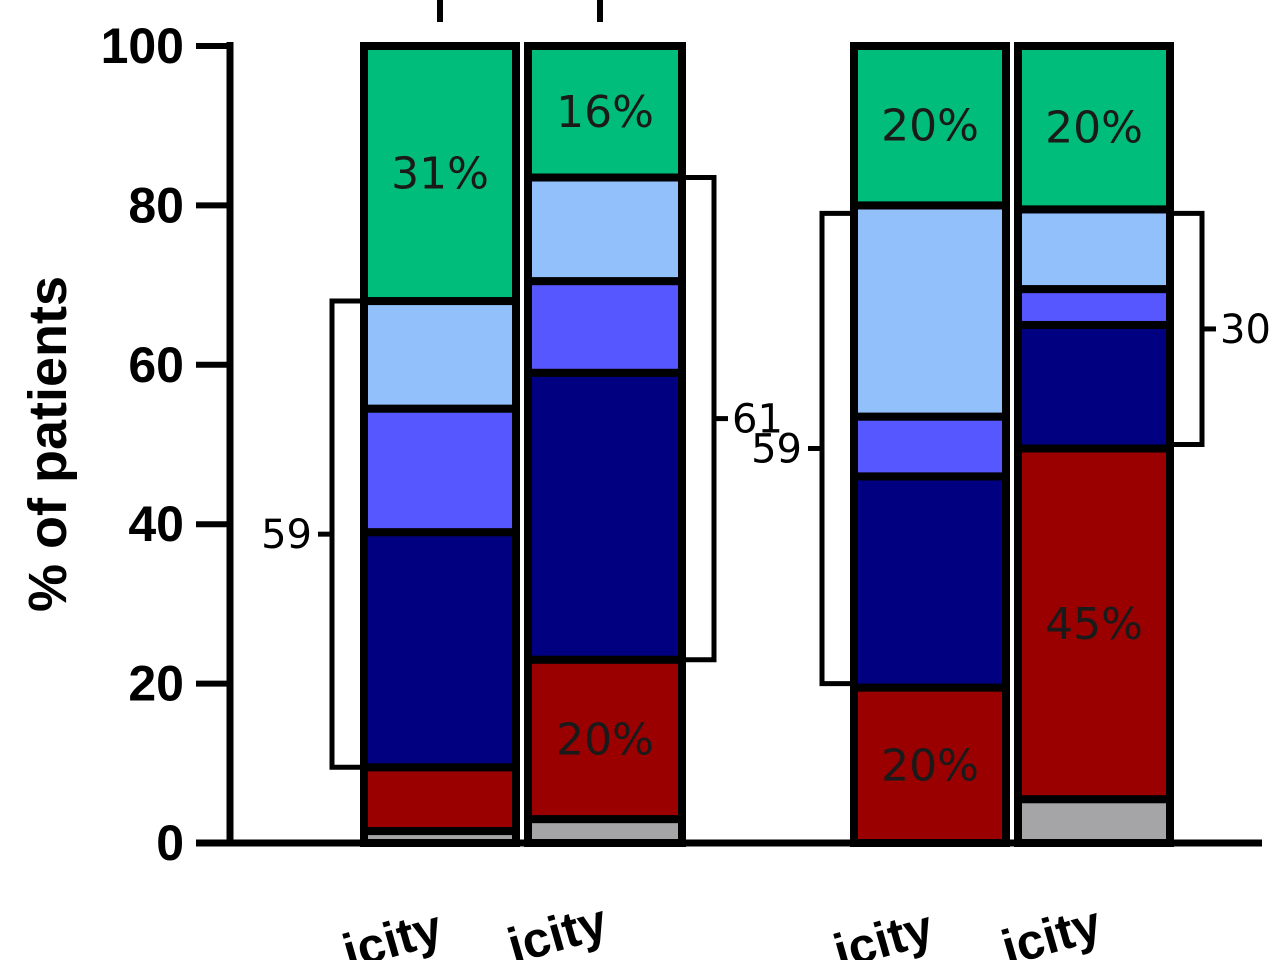 The image size is (1280, 960). I want to click on bar-1-segment-red, so click(440, 799).